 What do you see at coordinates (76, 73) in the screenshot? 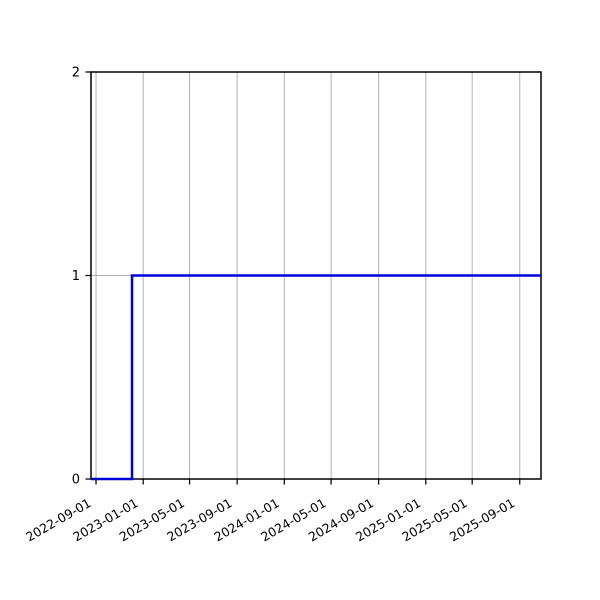
I see `y-tick-label-2: 2` at bounding box center [76, 73].